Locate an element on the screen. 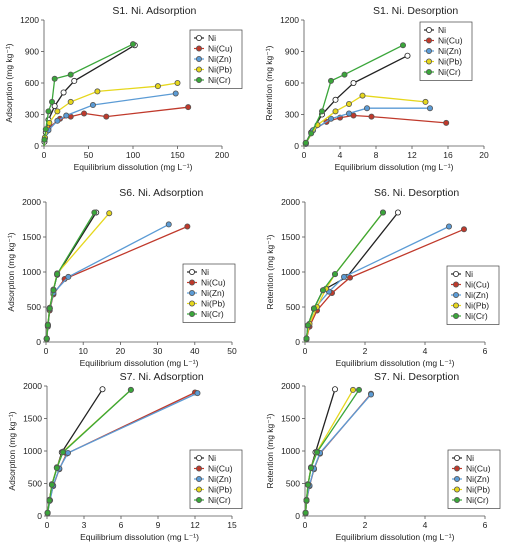 The height and width of the screenshot is (550, 516). x-tick-label: 16 is located at coordinates (448, 155).